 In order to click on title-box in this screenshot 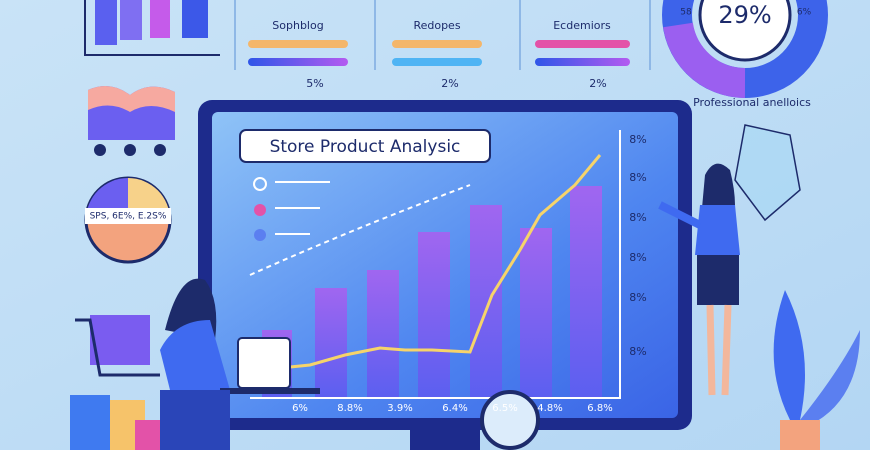, I will do `click(365, 146)`.